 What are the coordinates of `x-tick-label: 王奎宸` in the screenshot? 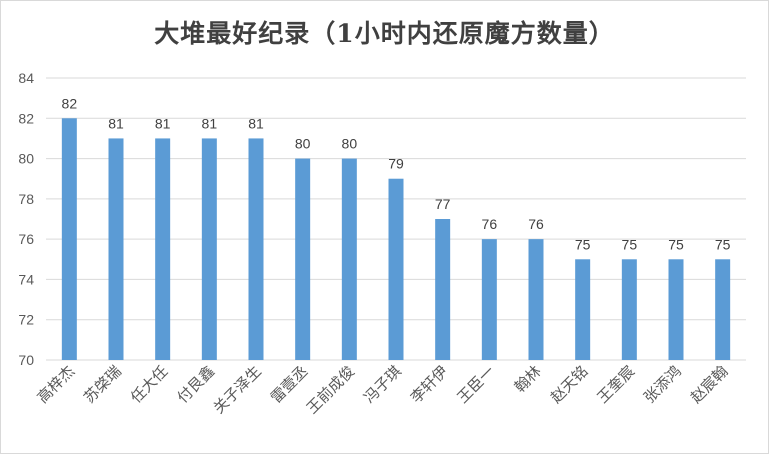 It's located at (616, 384).